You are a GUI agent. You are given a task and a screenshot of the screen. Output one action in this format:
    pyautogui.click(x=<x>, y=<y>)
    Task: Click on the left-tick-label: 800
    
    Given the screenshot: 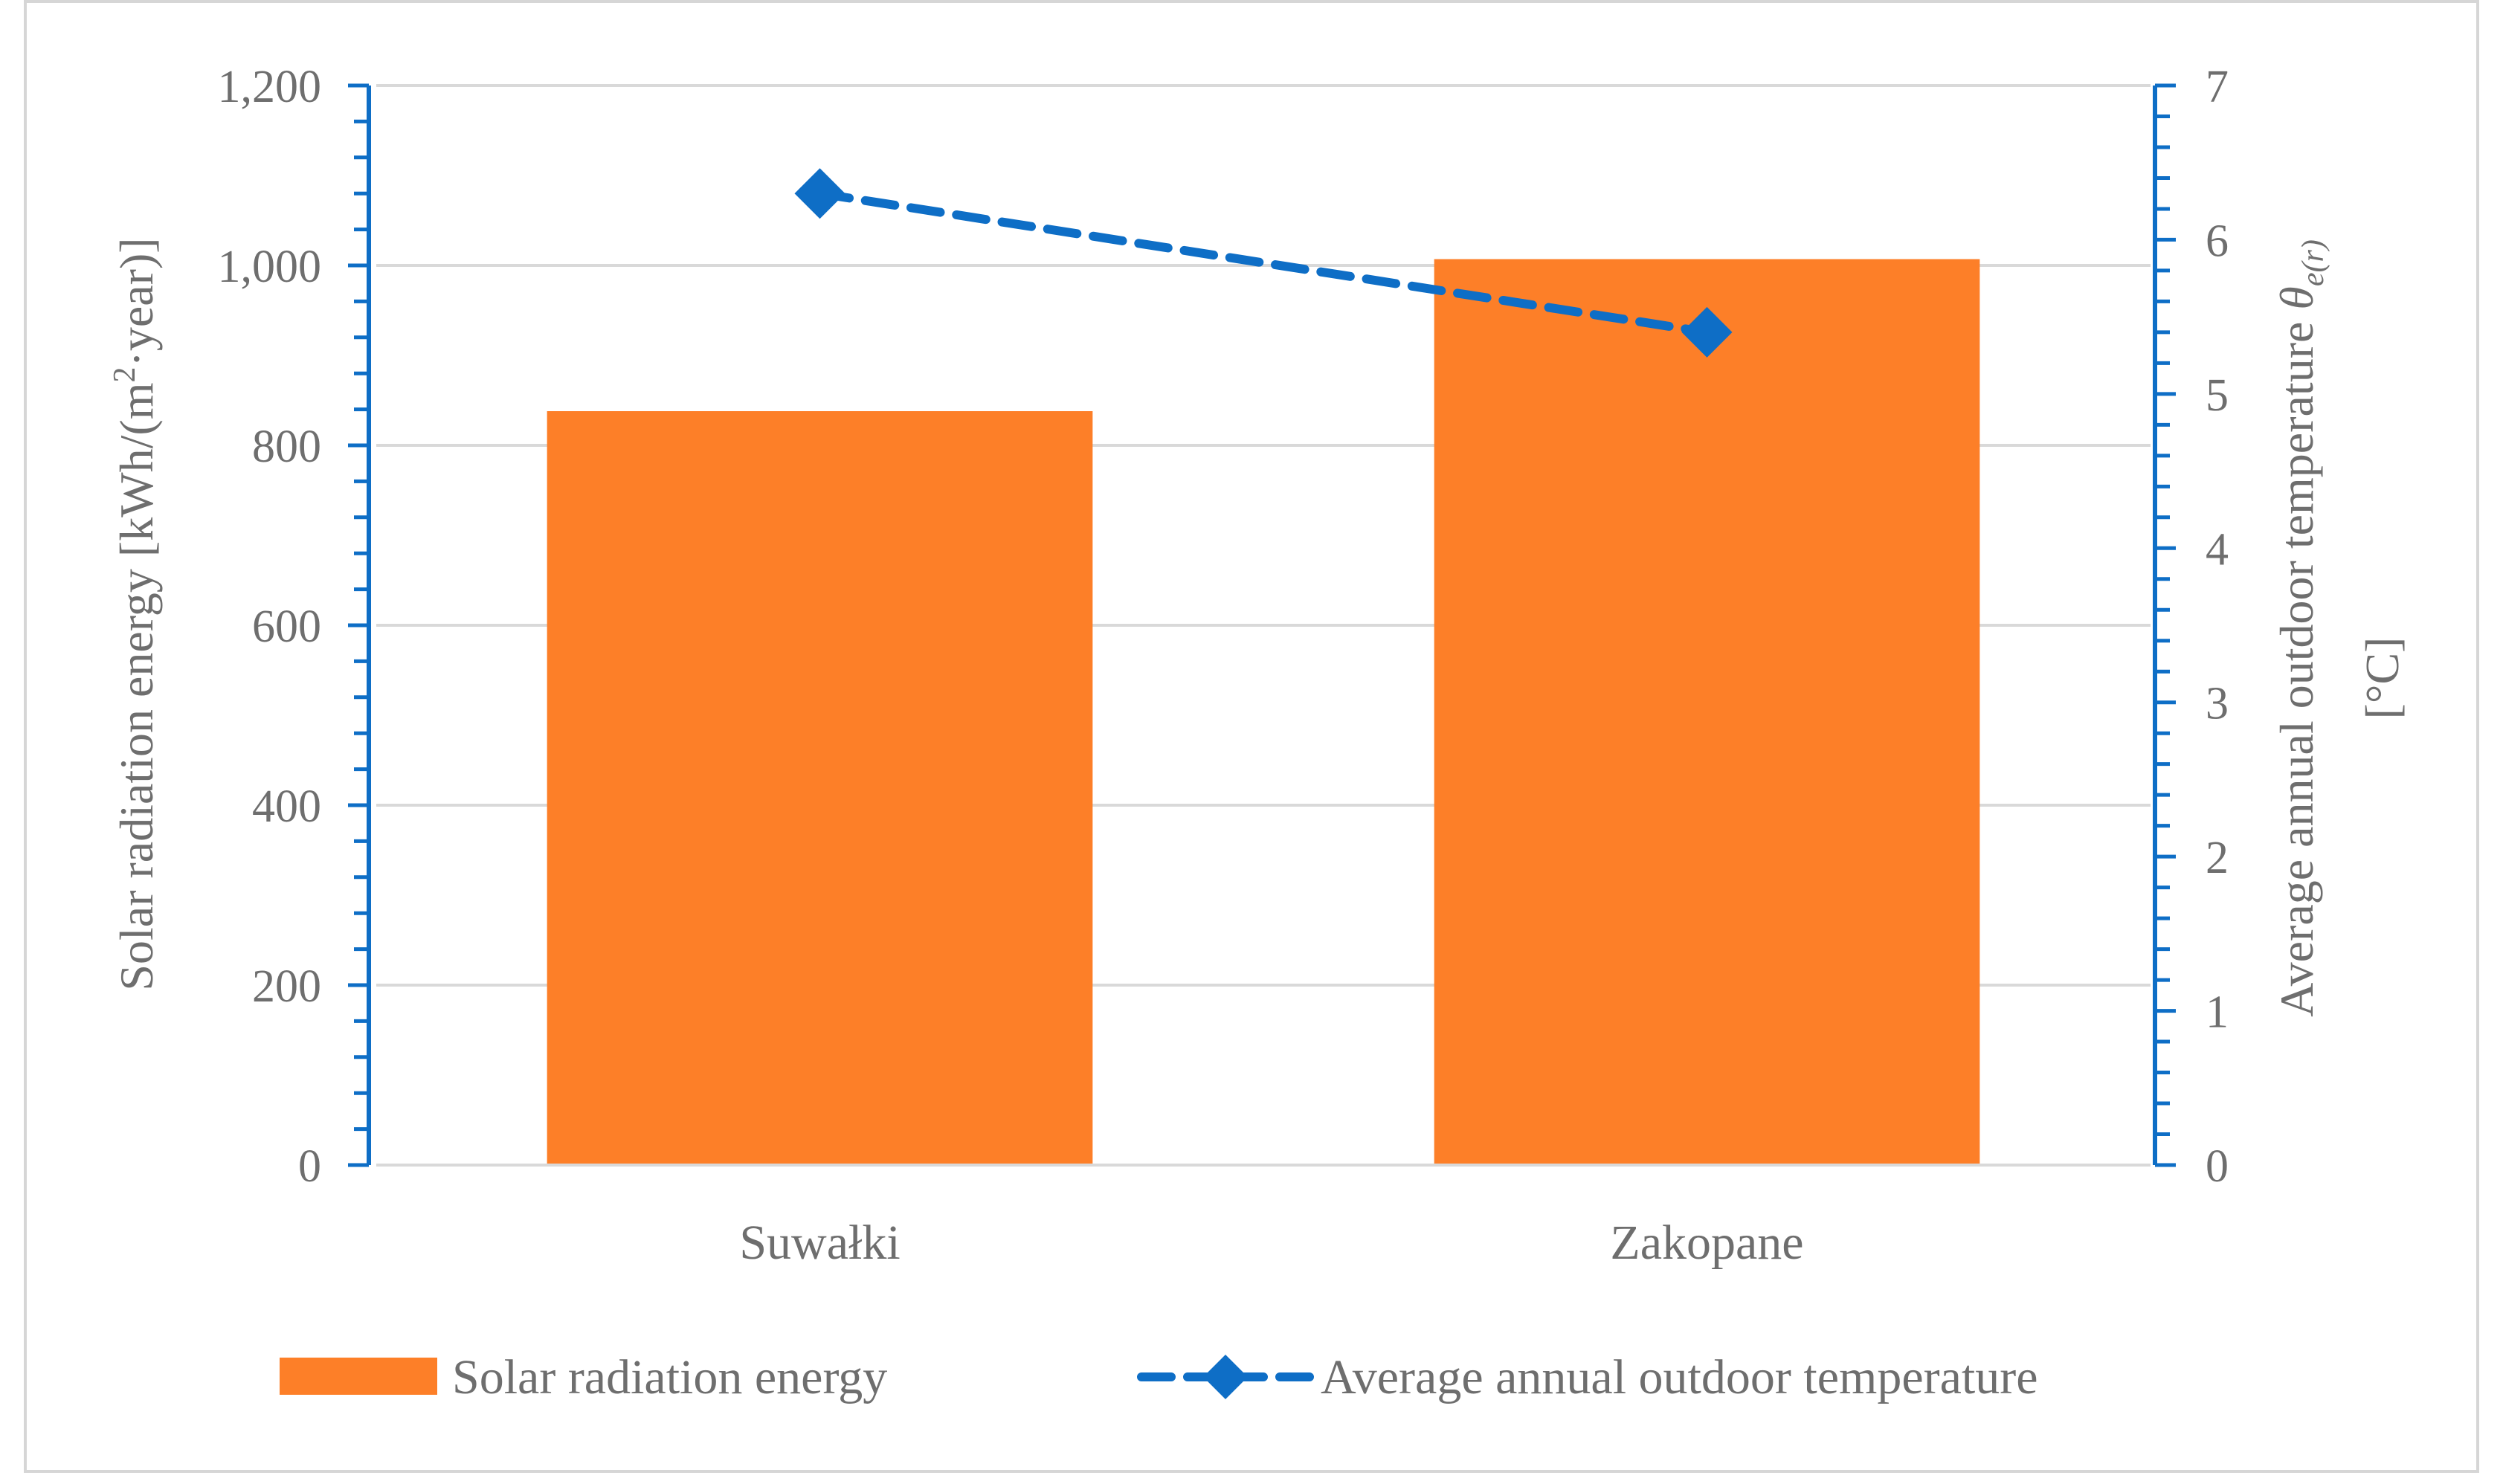 What is the action you would take?
    pyautogui.click(x=286, y=447)
    